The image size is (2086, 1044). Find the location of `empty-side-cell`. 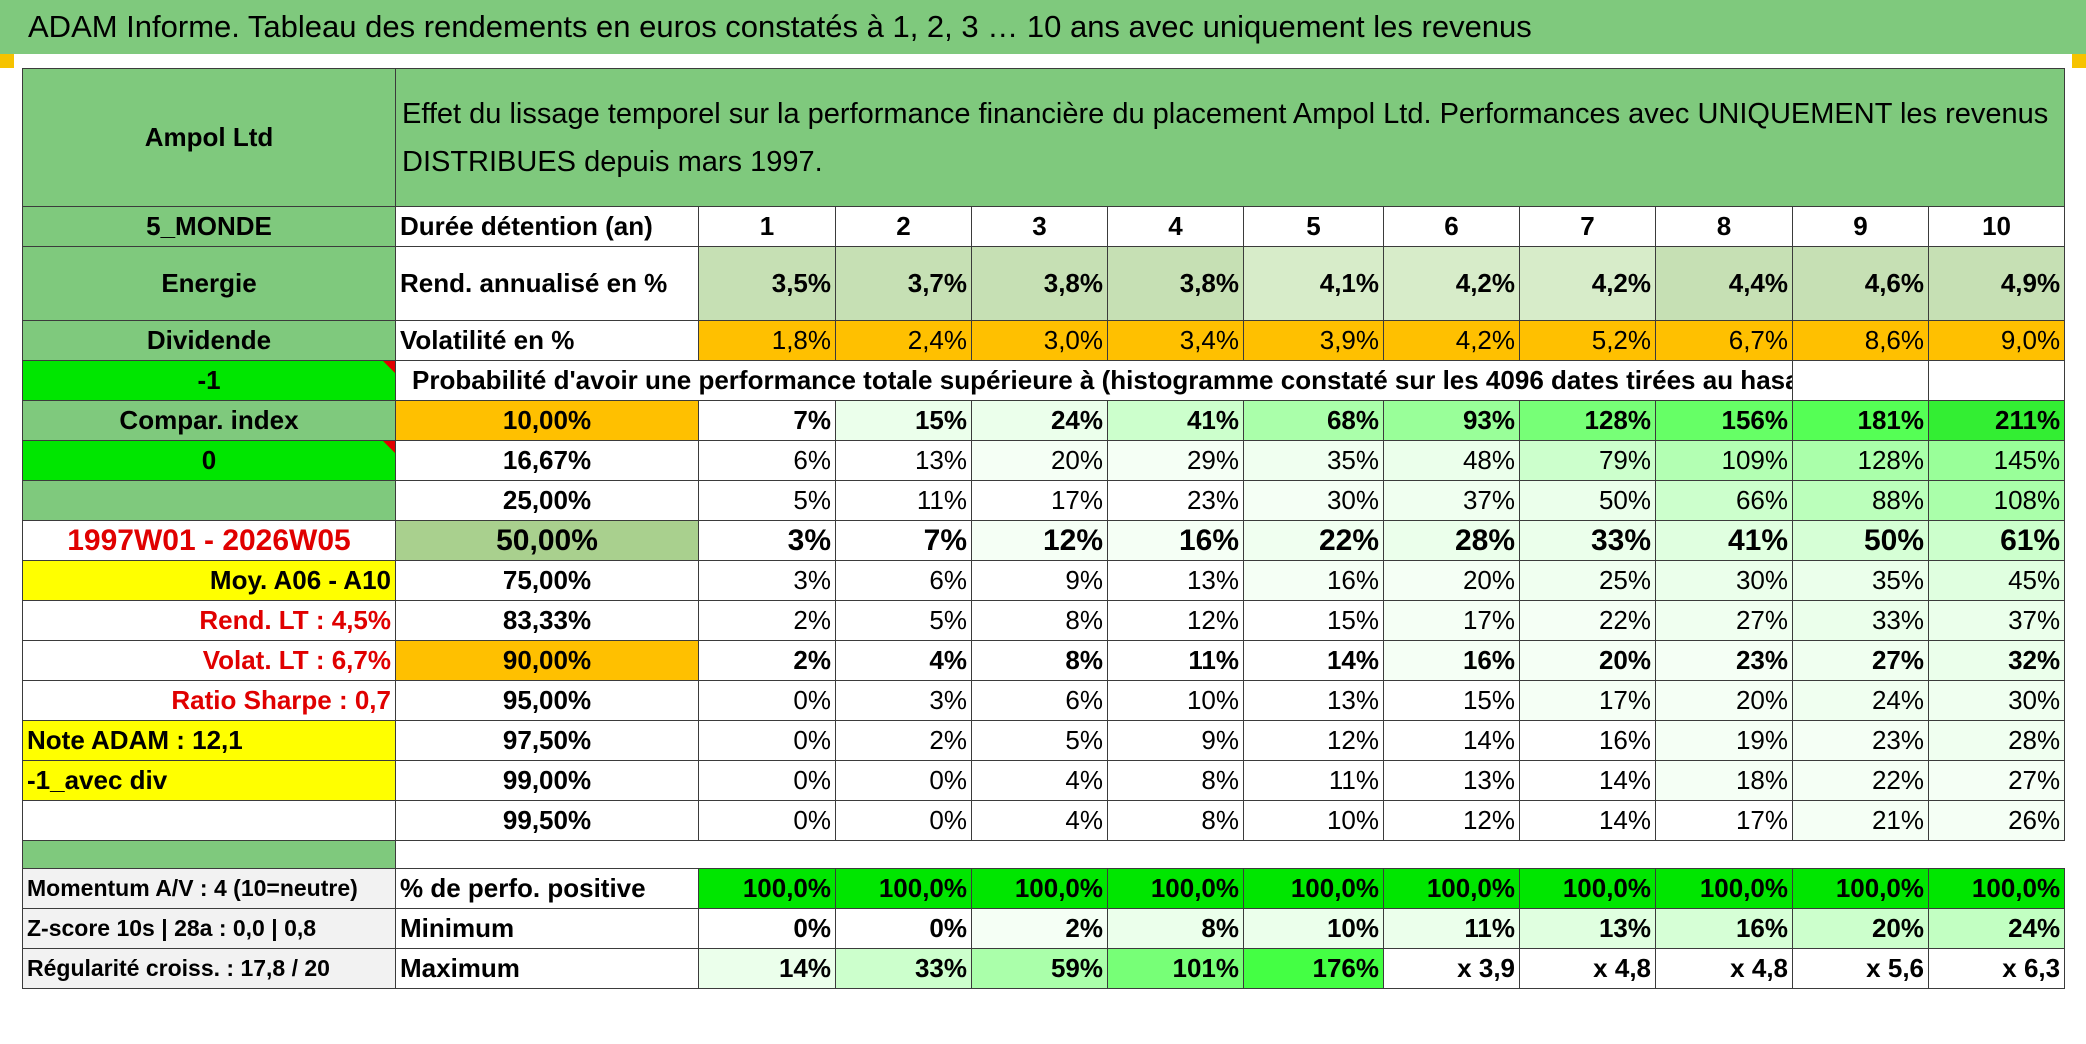

empty-side-cell is located at coordinates (209, 820).